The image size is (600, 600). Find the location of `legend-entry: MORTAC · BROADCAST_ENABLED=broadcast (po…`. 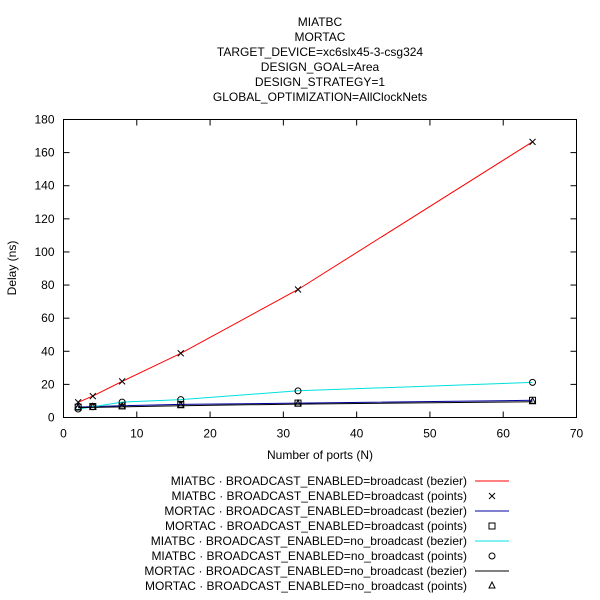

legend-entry: MORTAC · BROADCAST_ENABLED=broadcast (po… is located at coordinates (330, 526).